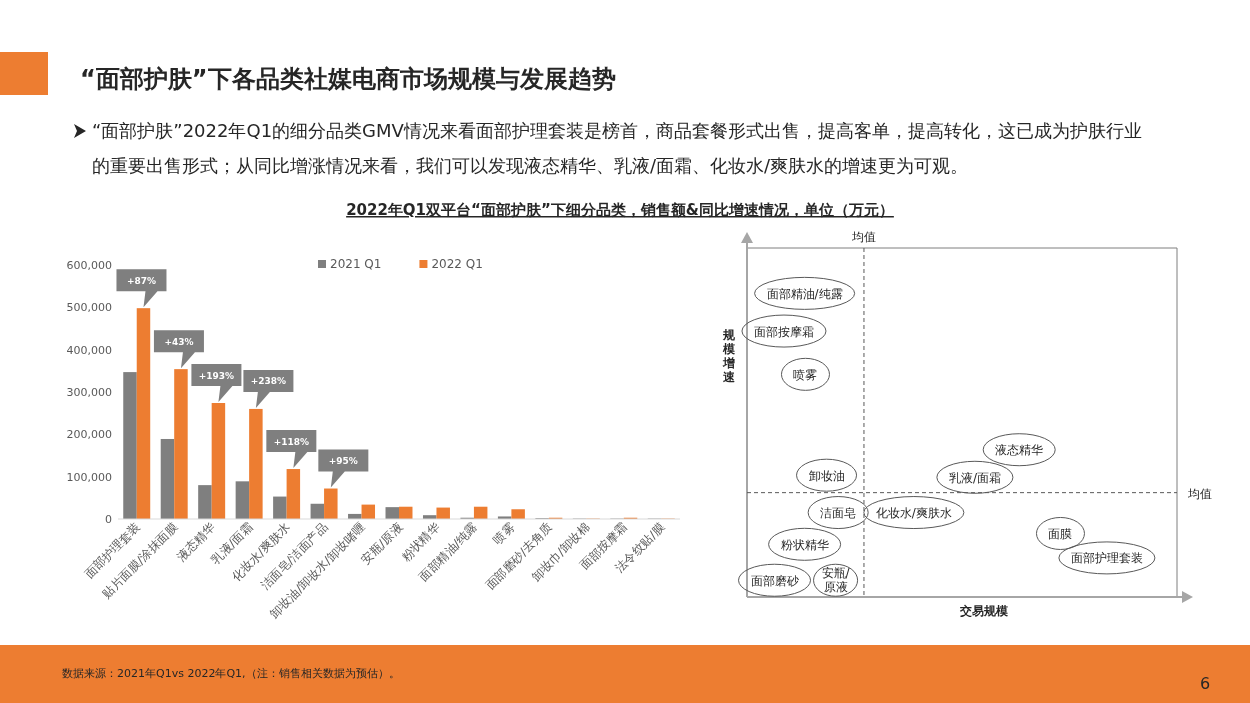 This screenshot has width=1250, height=703. What do you see at coordinates (1205, 683) in the screenshot?
I see `text: 6` at bounding box center [1205, 683].